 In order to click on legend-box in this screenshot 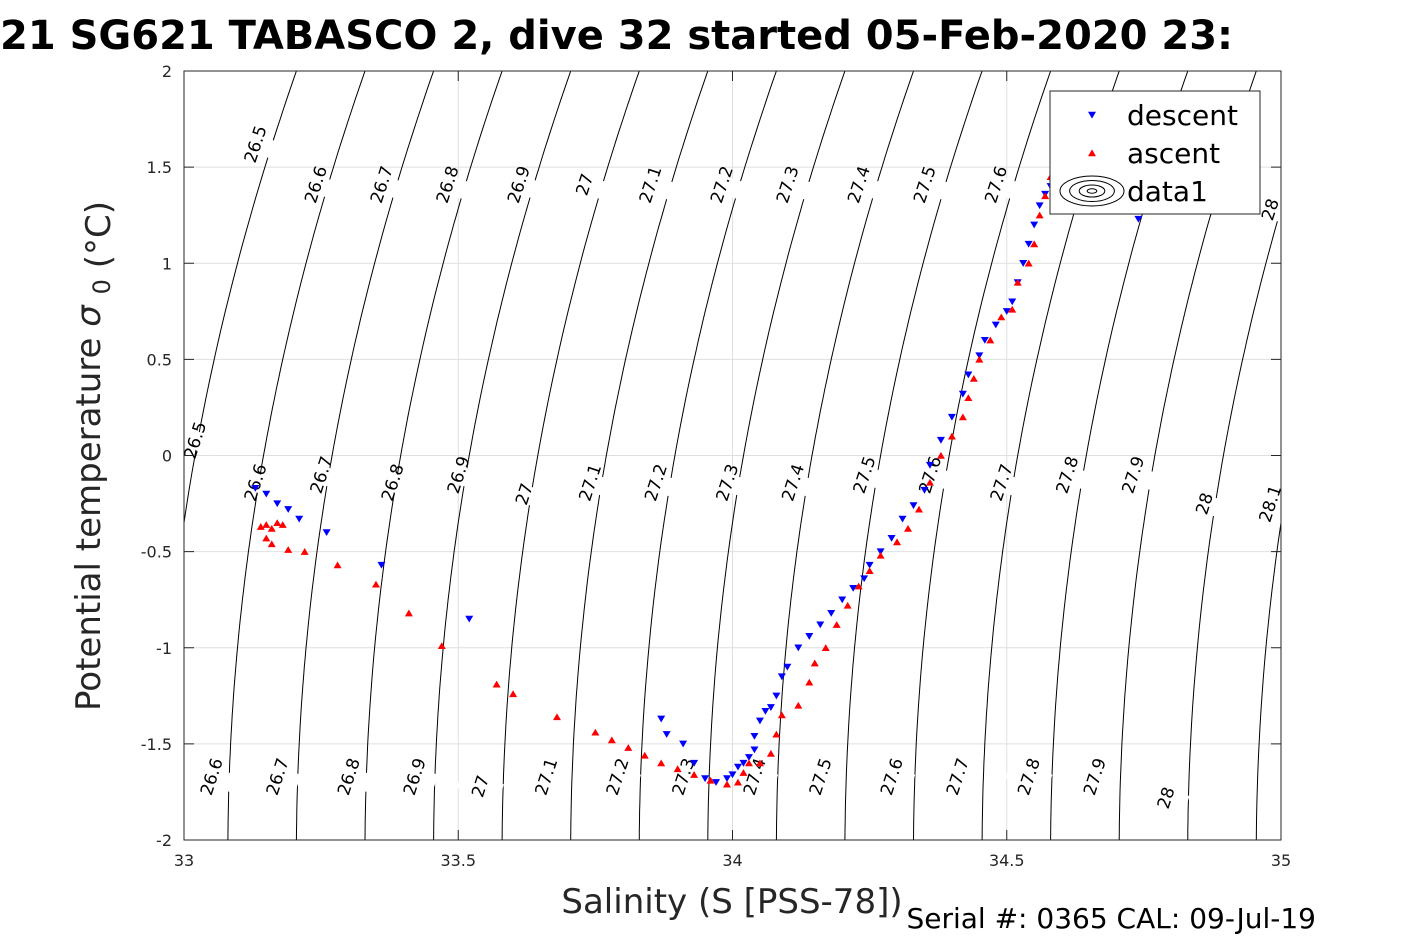, I will do `click(1155, 152)`.